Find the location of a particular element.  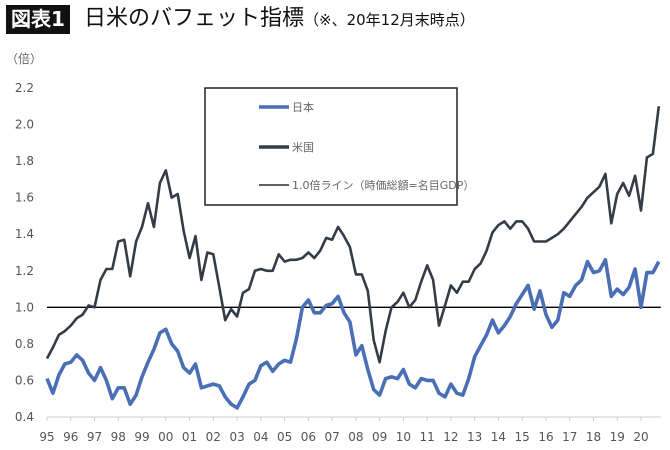

x-tick-label: 04 is located at coordinates (260, 437).